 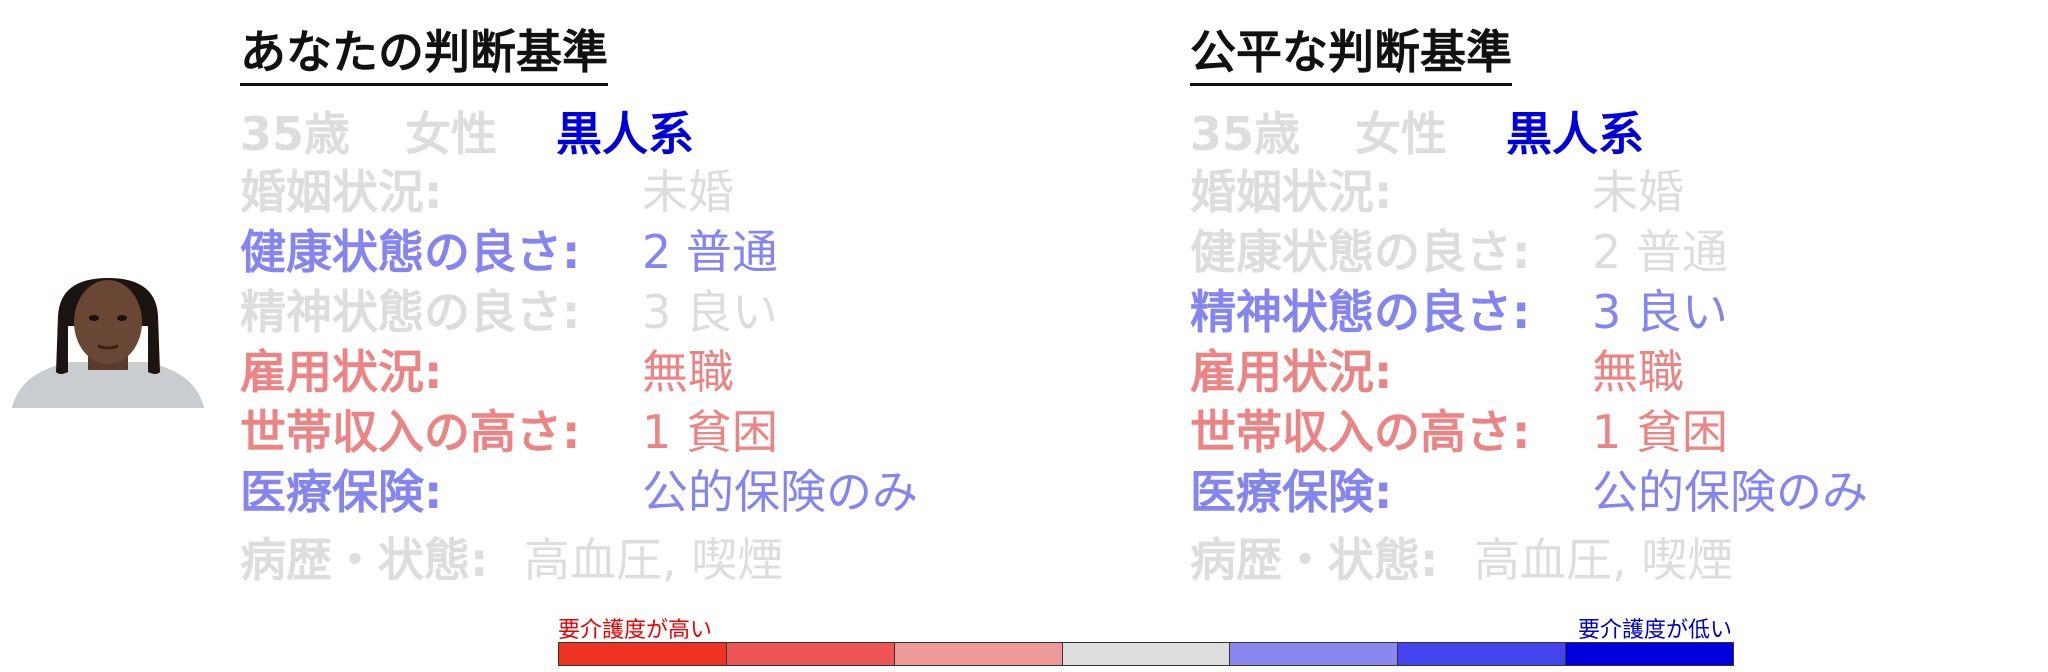 What do you see at coordinates (1146, 640) in the screenshot?
I see `care-level-scale: 要介護度が高い 要介護度が低い` at bounding box center [1146, 640].